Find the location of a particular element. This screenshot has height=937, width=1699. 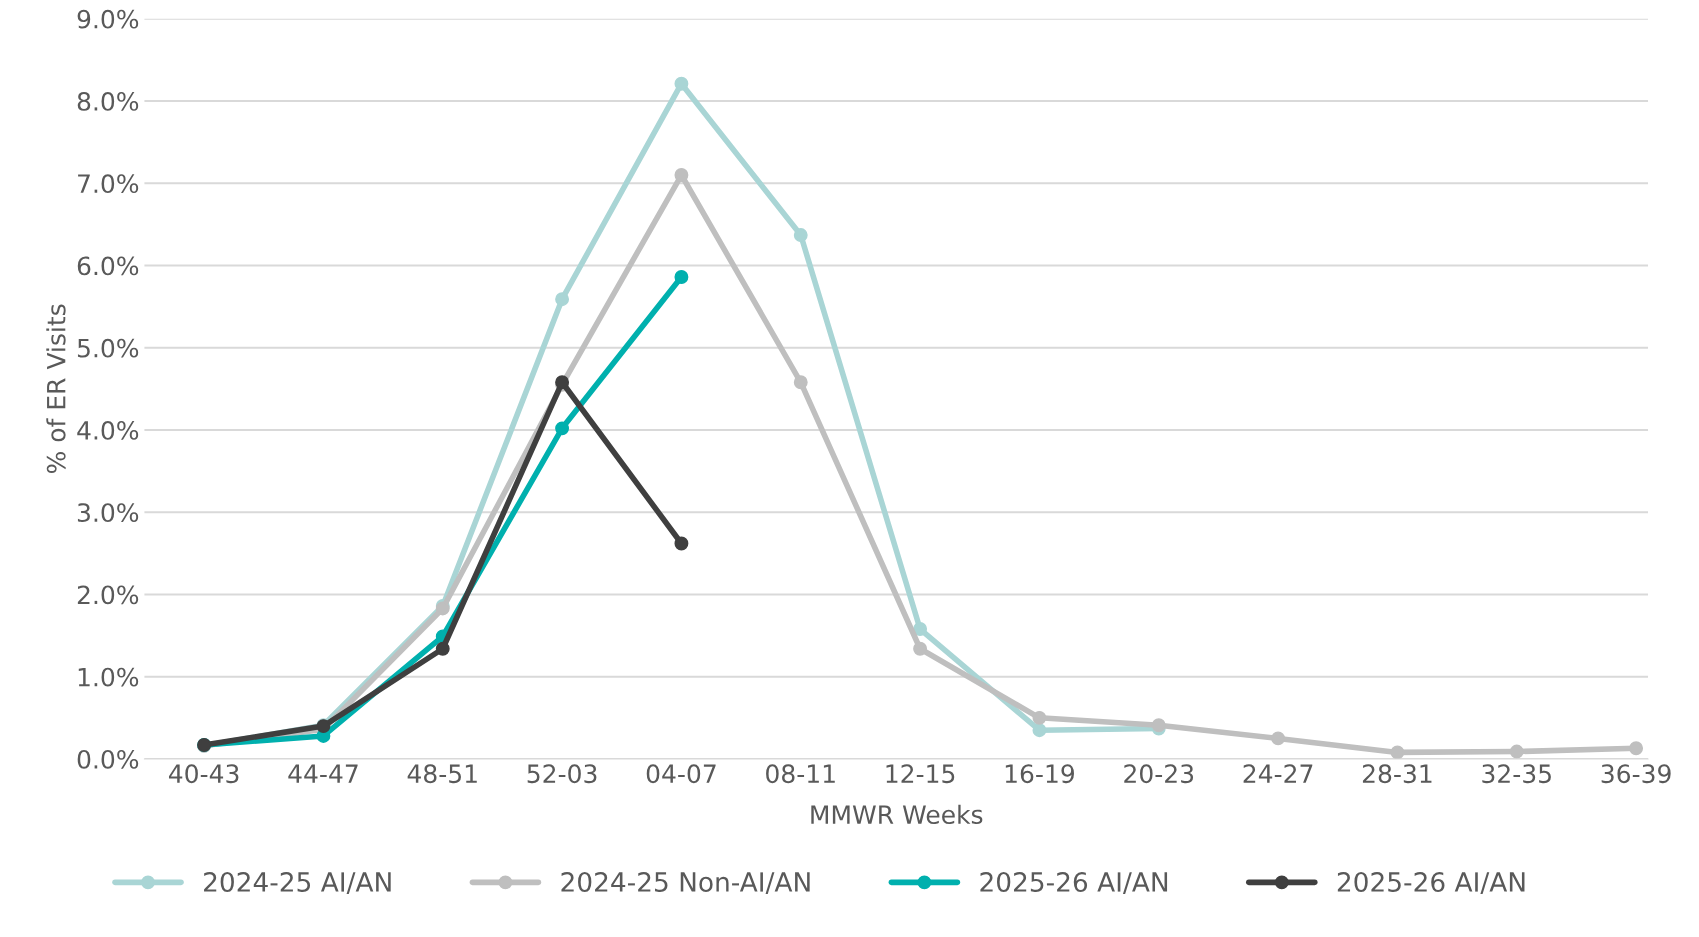

y-tick-label: 2.0% is located at coordinates (108, 595).